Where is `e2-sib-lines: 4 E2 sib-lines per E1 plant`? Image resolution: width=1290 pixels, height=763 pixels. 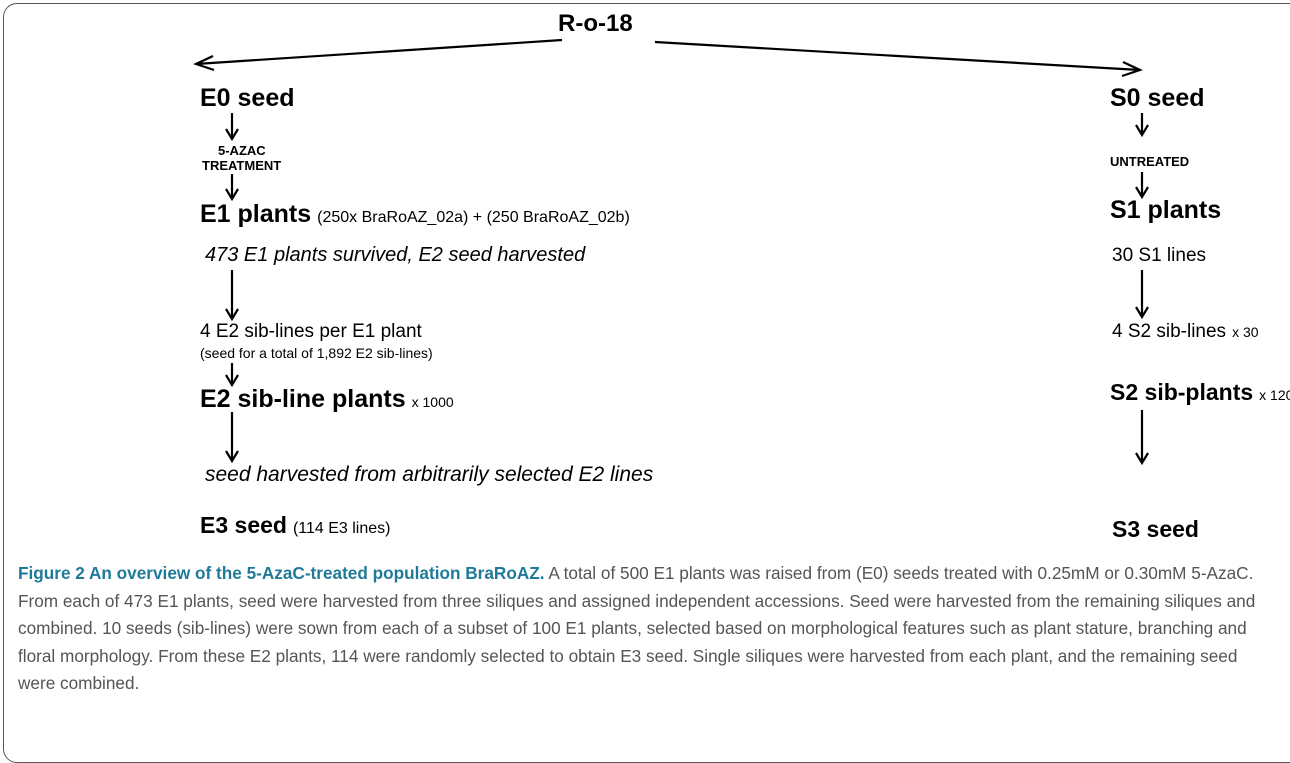
e2-sib-lines: 4 E2 sib-lines per E1 plant is located at coordinates (311, 331).